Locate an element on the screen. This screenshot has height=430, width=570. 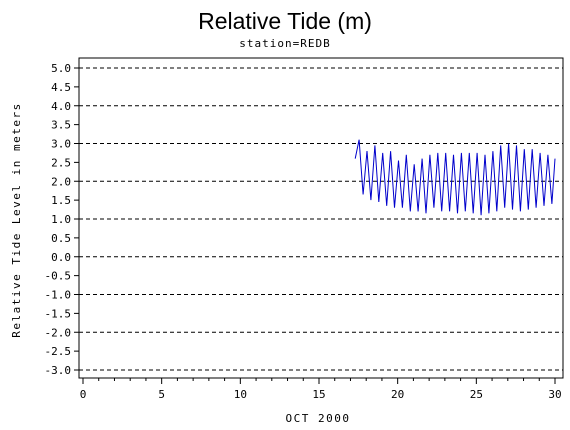
chart-subtitle: station=REDB is located at coordinates (284, 43).